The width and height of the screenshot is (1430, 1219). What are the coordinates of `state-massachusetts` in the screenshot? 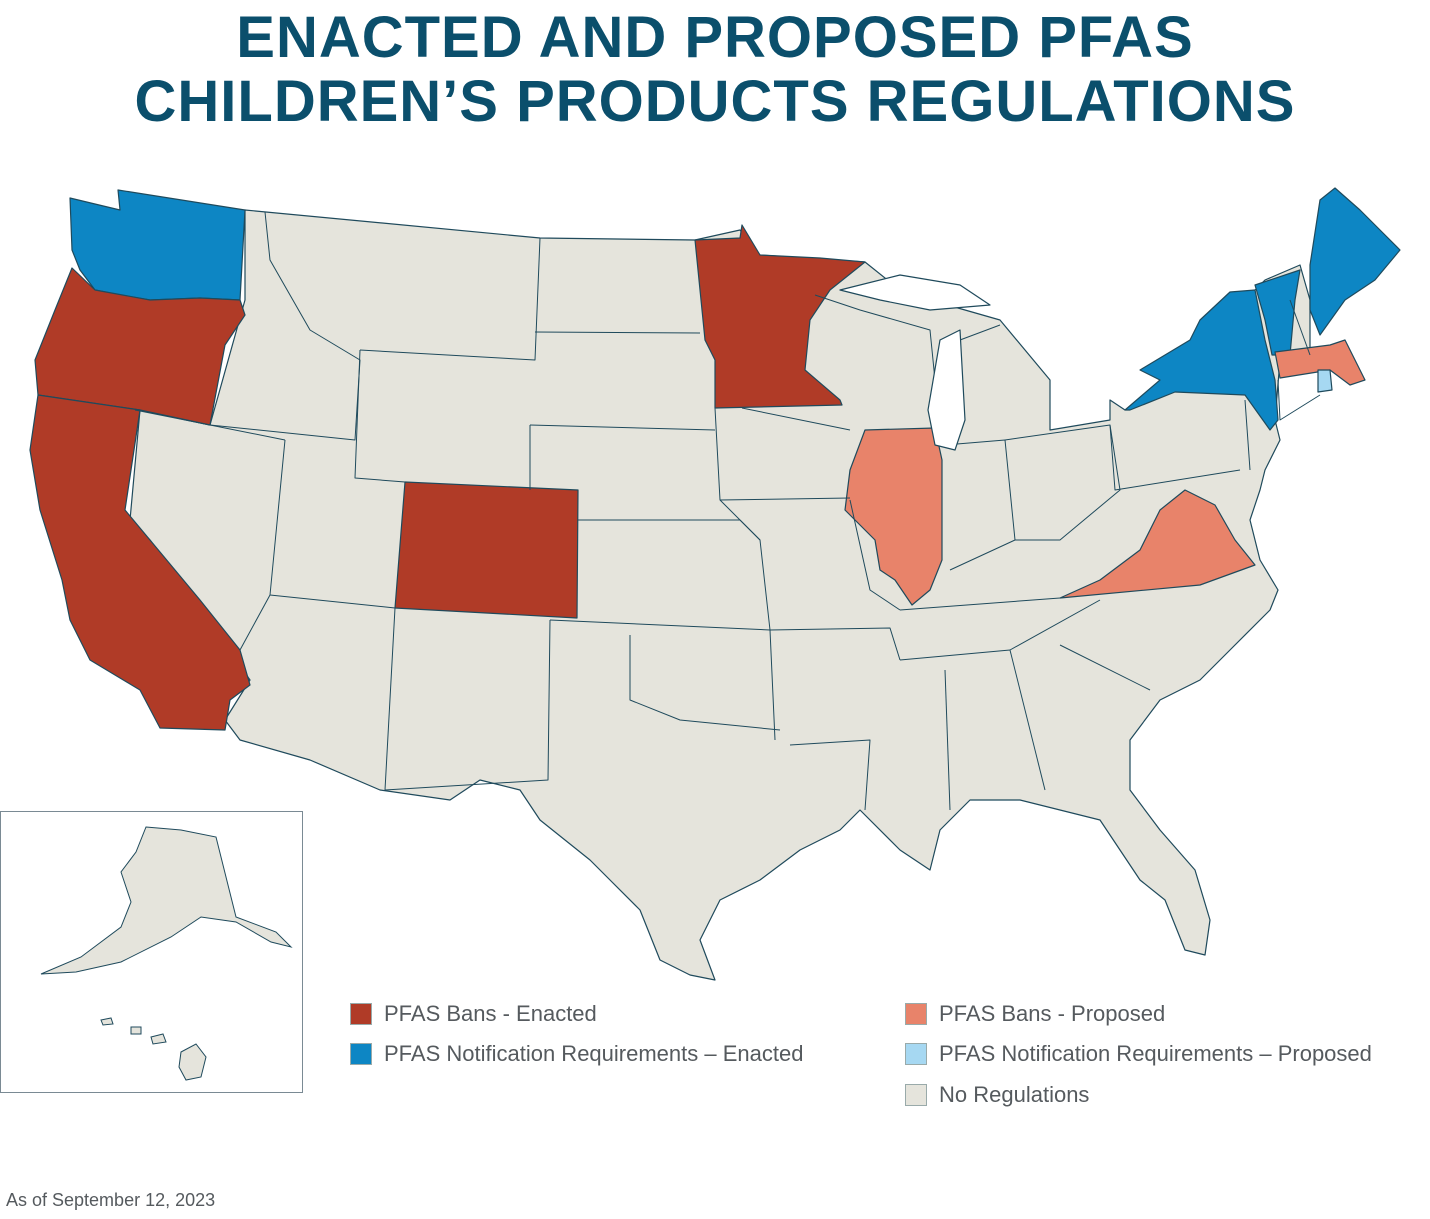 It's located at (1320, 362).